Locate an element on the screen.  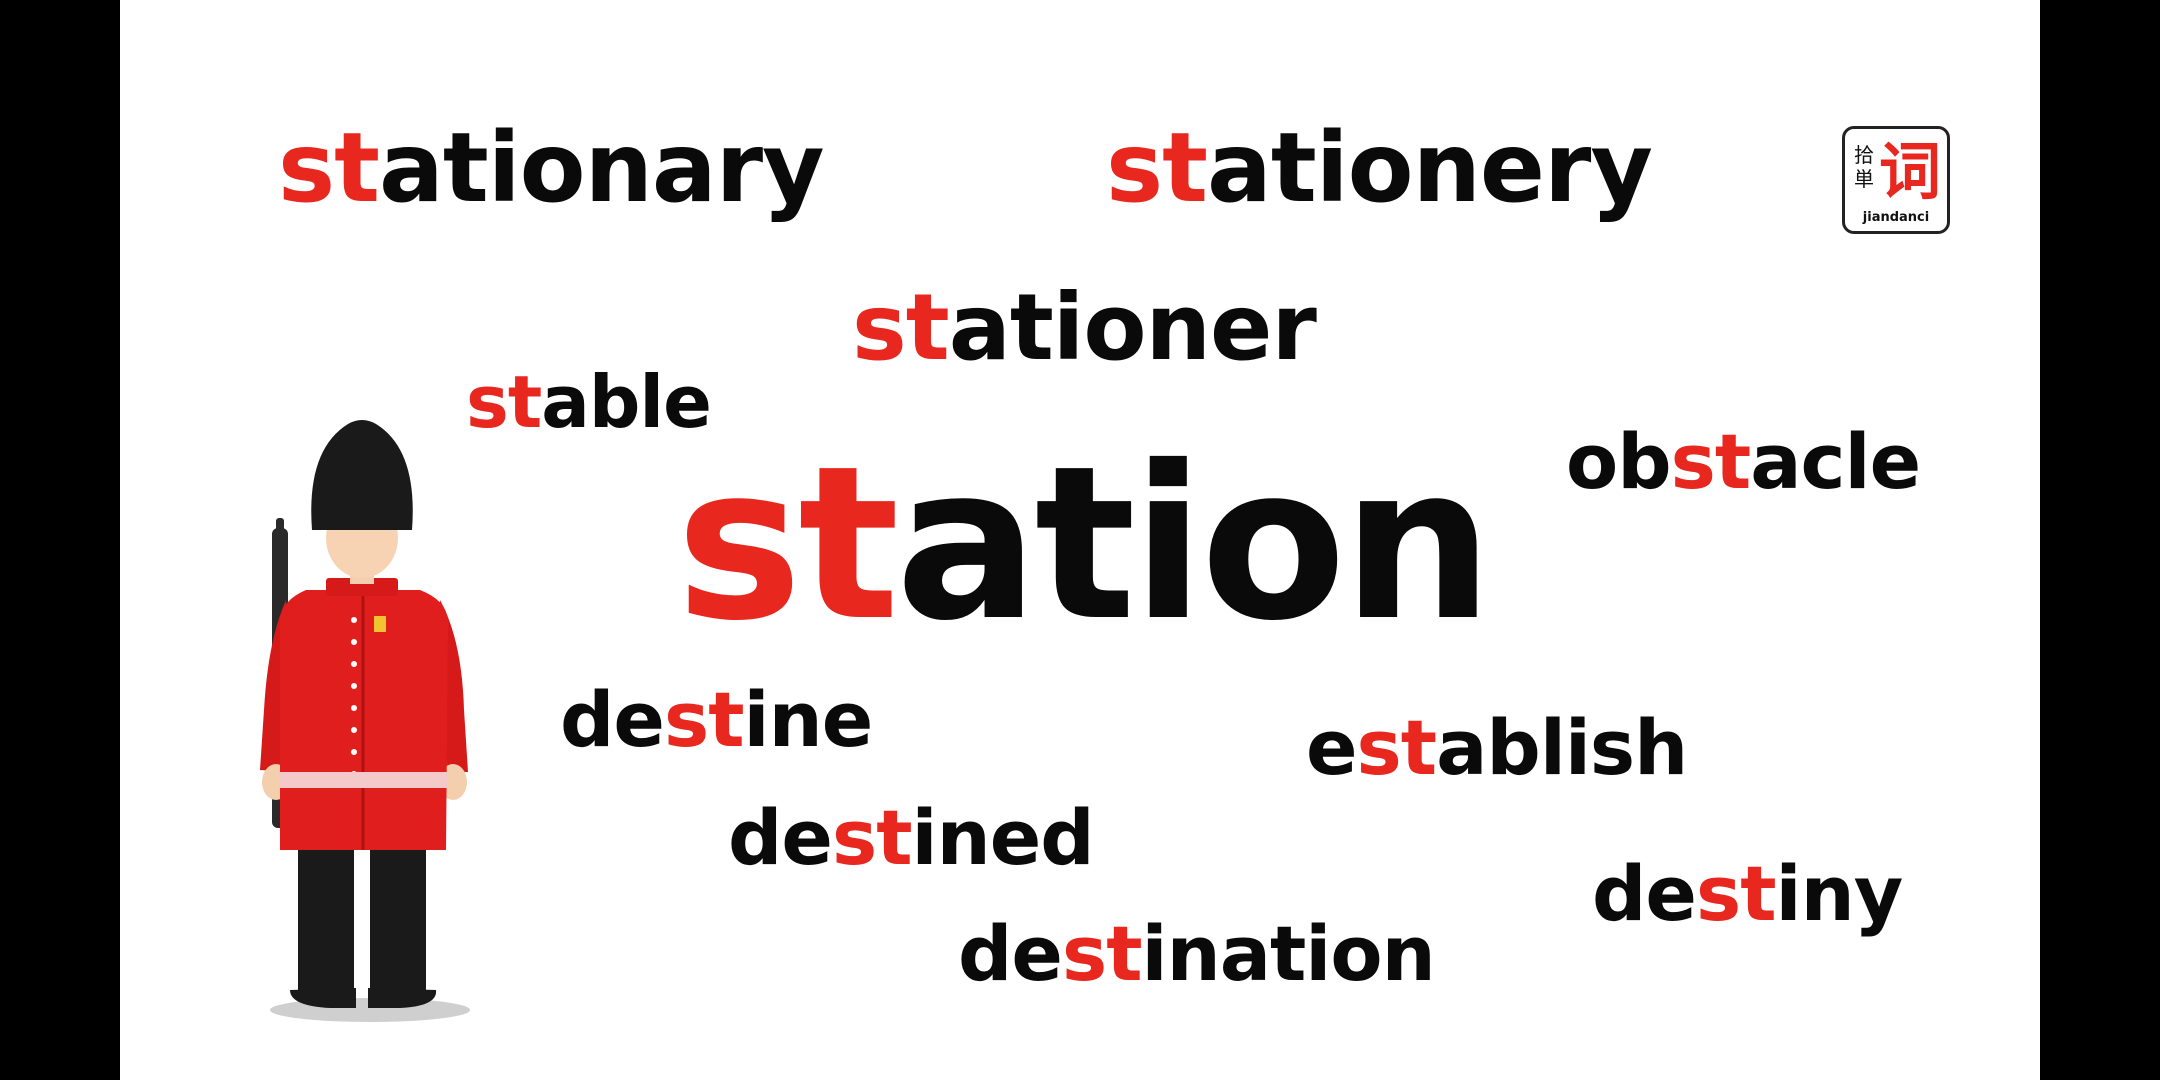
word-destination: destination is located at coordinates (1197, 954).